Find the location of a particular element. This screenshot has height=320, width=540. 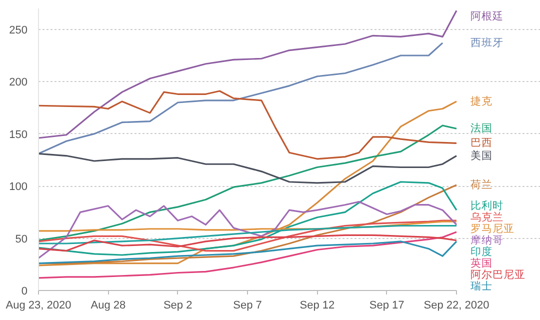

series-label: 乌克兰 is located at coordinates (487, 217).